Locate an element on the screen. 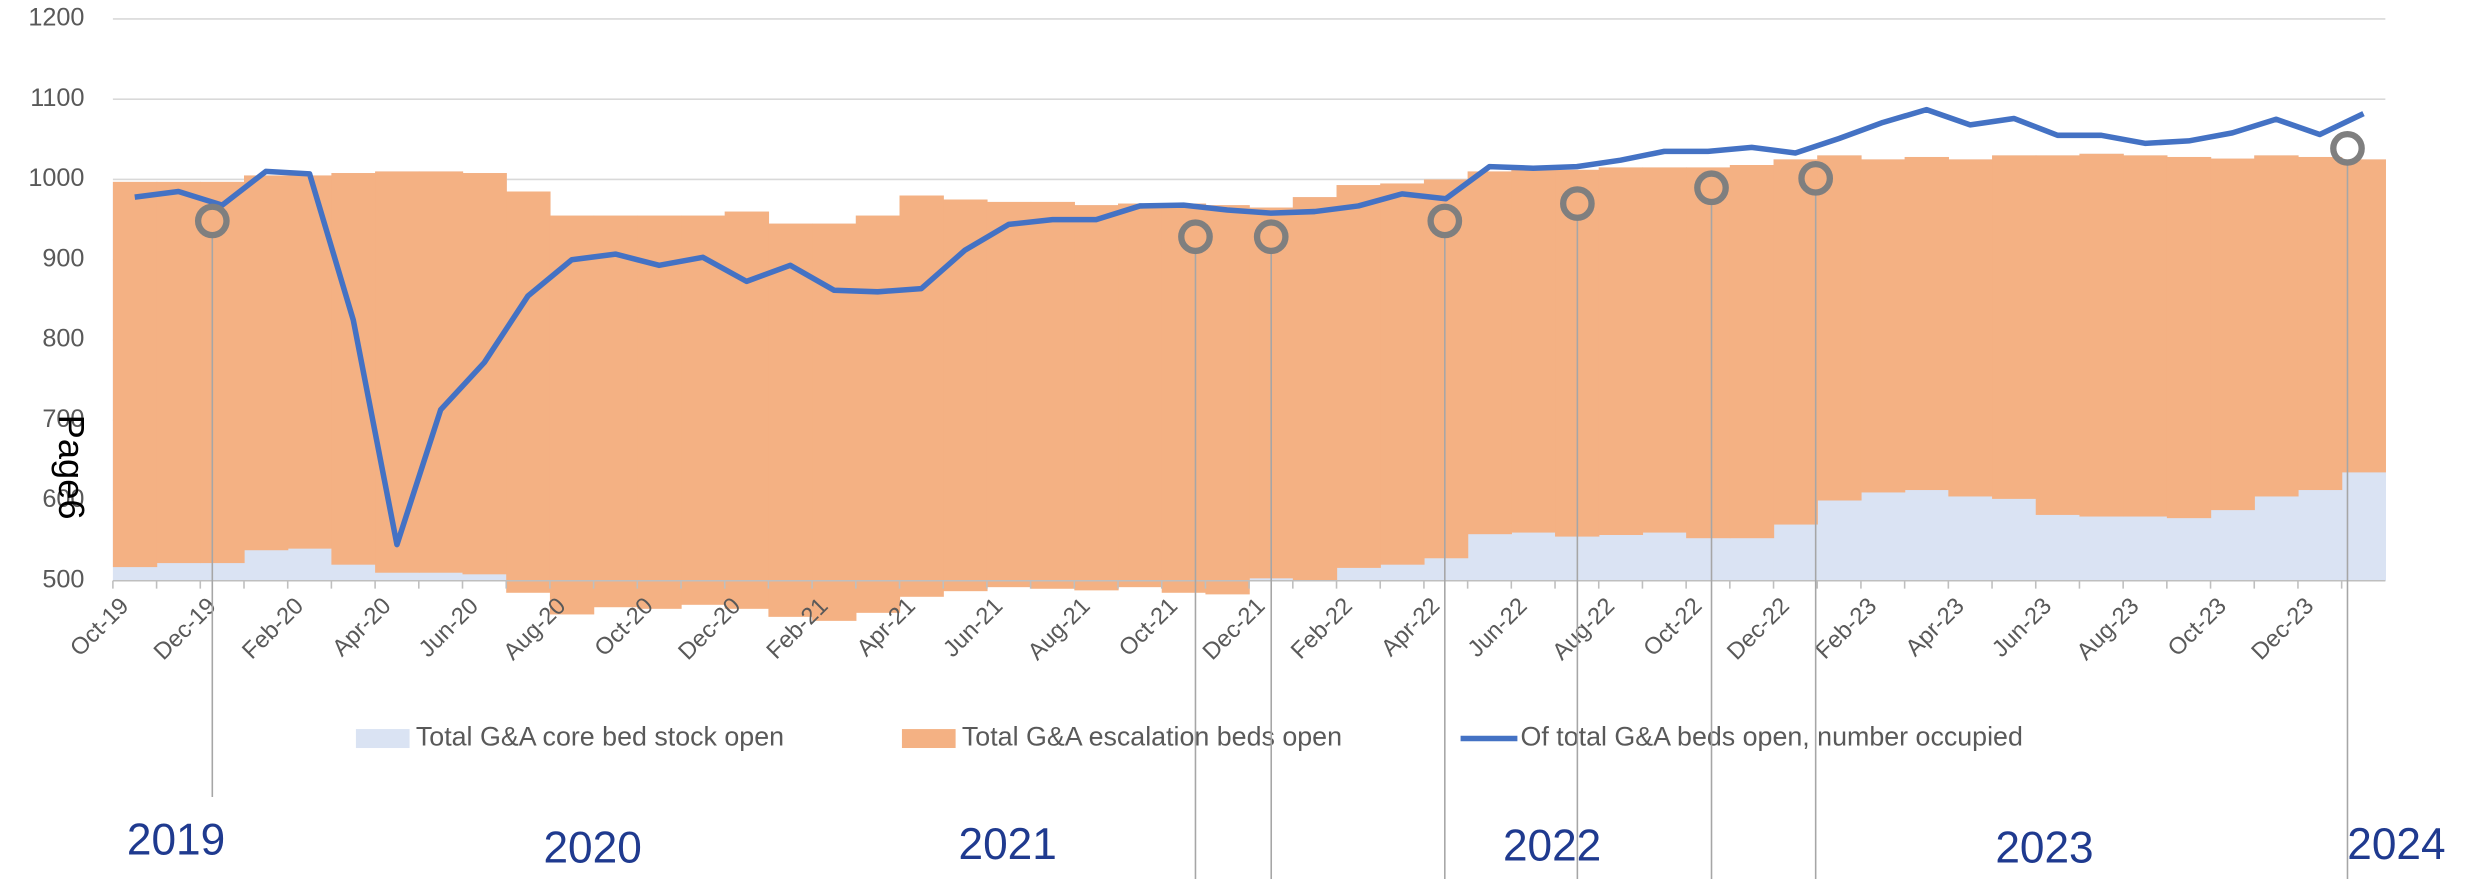  x-tick-label: Jun-21 is located at coordinates (974, 628).